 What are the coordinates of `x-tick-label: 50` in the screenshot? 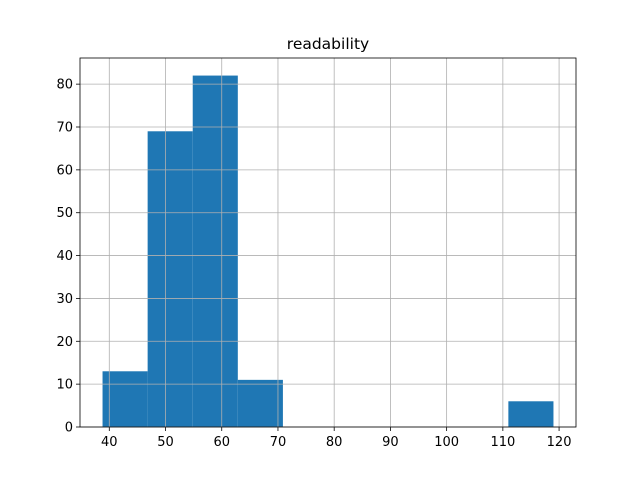 It's located at (165, 442).